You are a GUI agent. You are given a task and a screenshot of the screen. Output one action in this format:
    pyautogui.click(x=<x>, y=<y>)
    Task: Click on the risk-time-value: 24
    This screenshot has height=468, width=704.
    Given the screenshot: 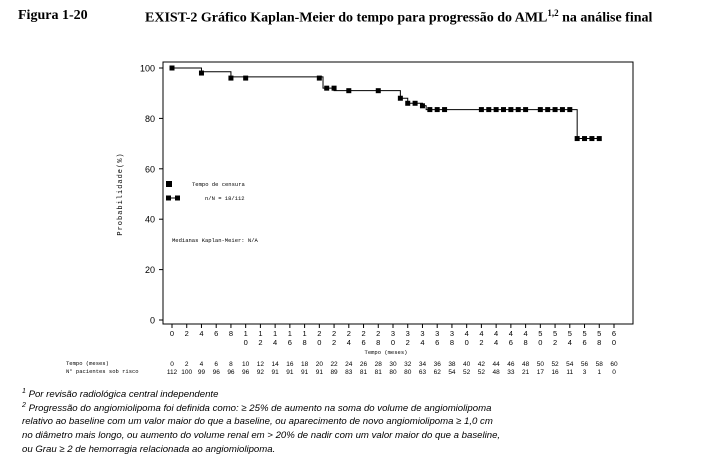 What is the action you would take?
    pyautogui.click(x=349, y=364)
    